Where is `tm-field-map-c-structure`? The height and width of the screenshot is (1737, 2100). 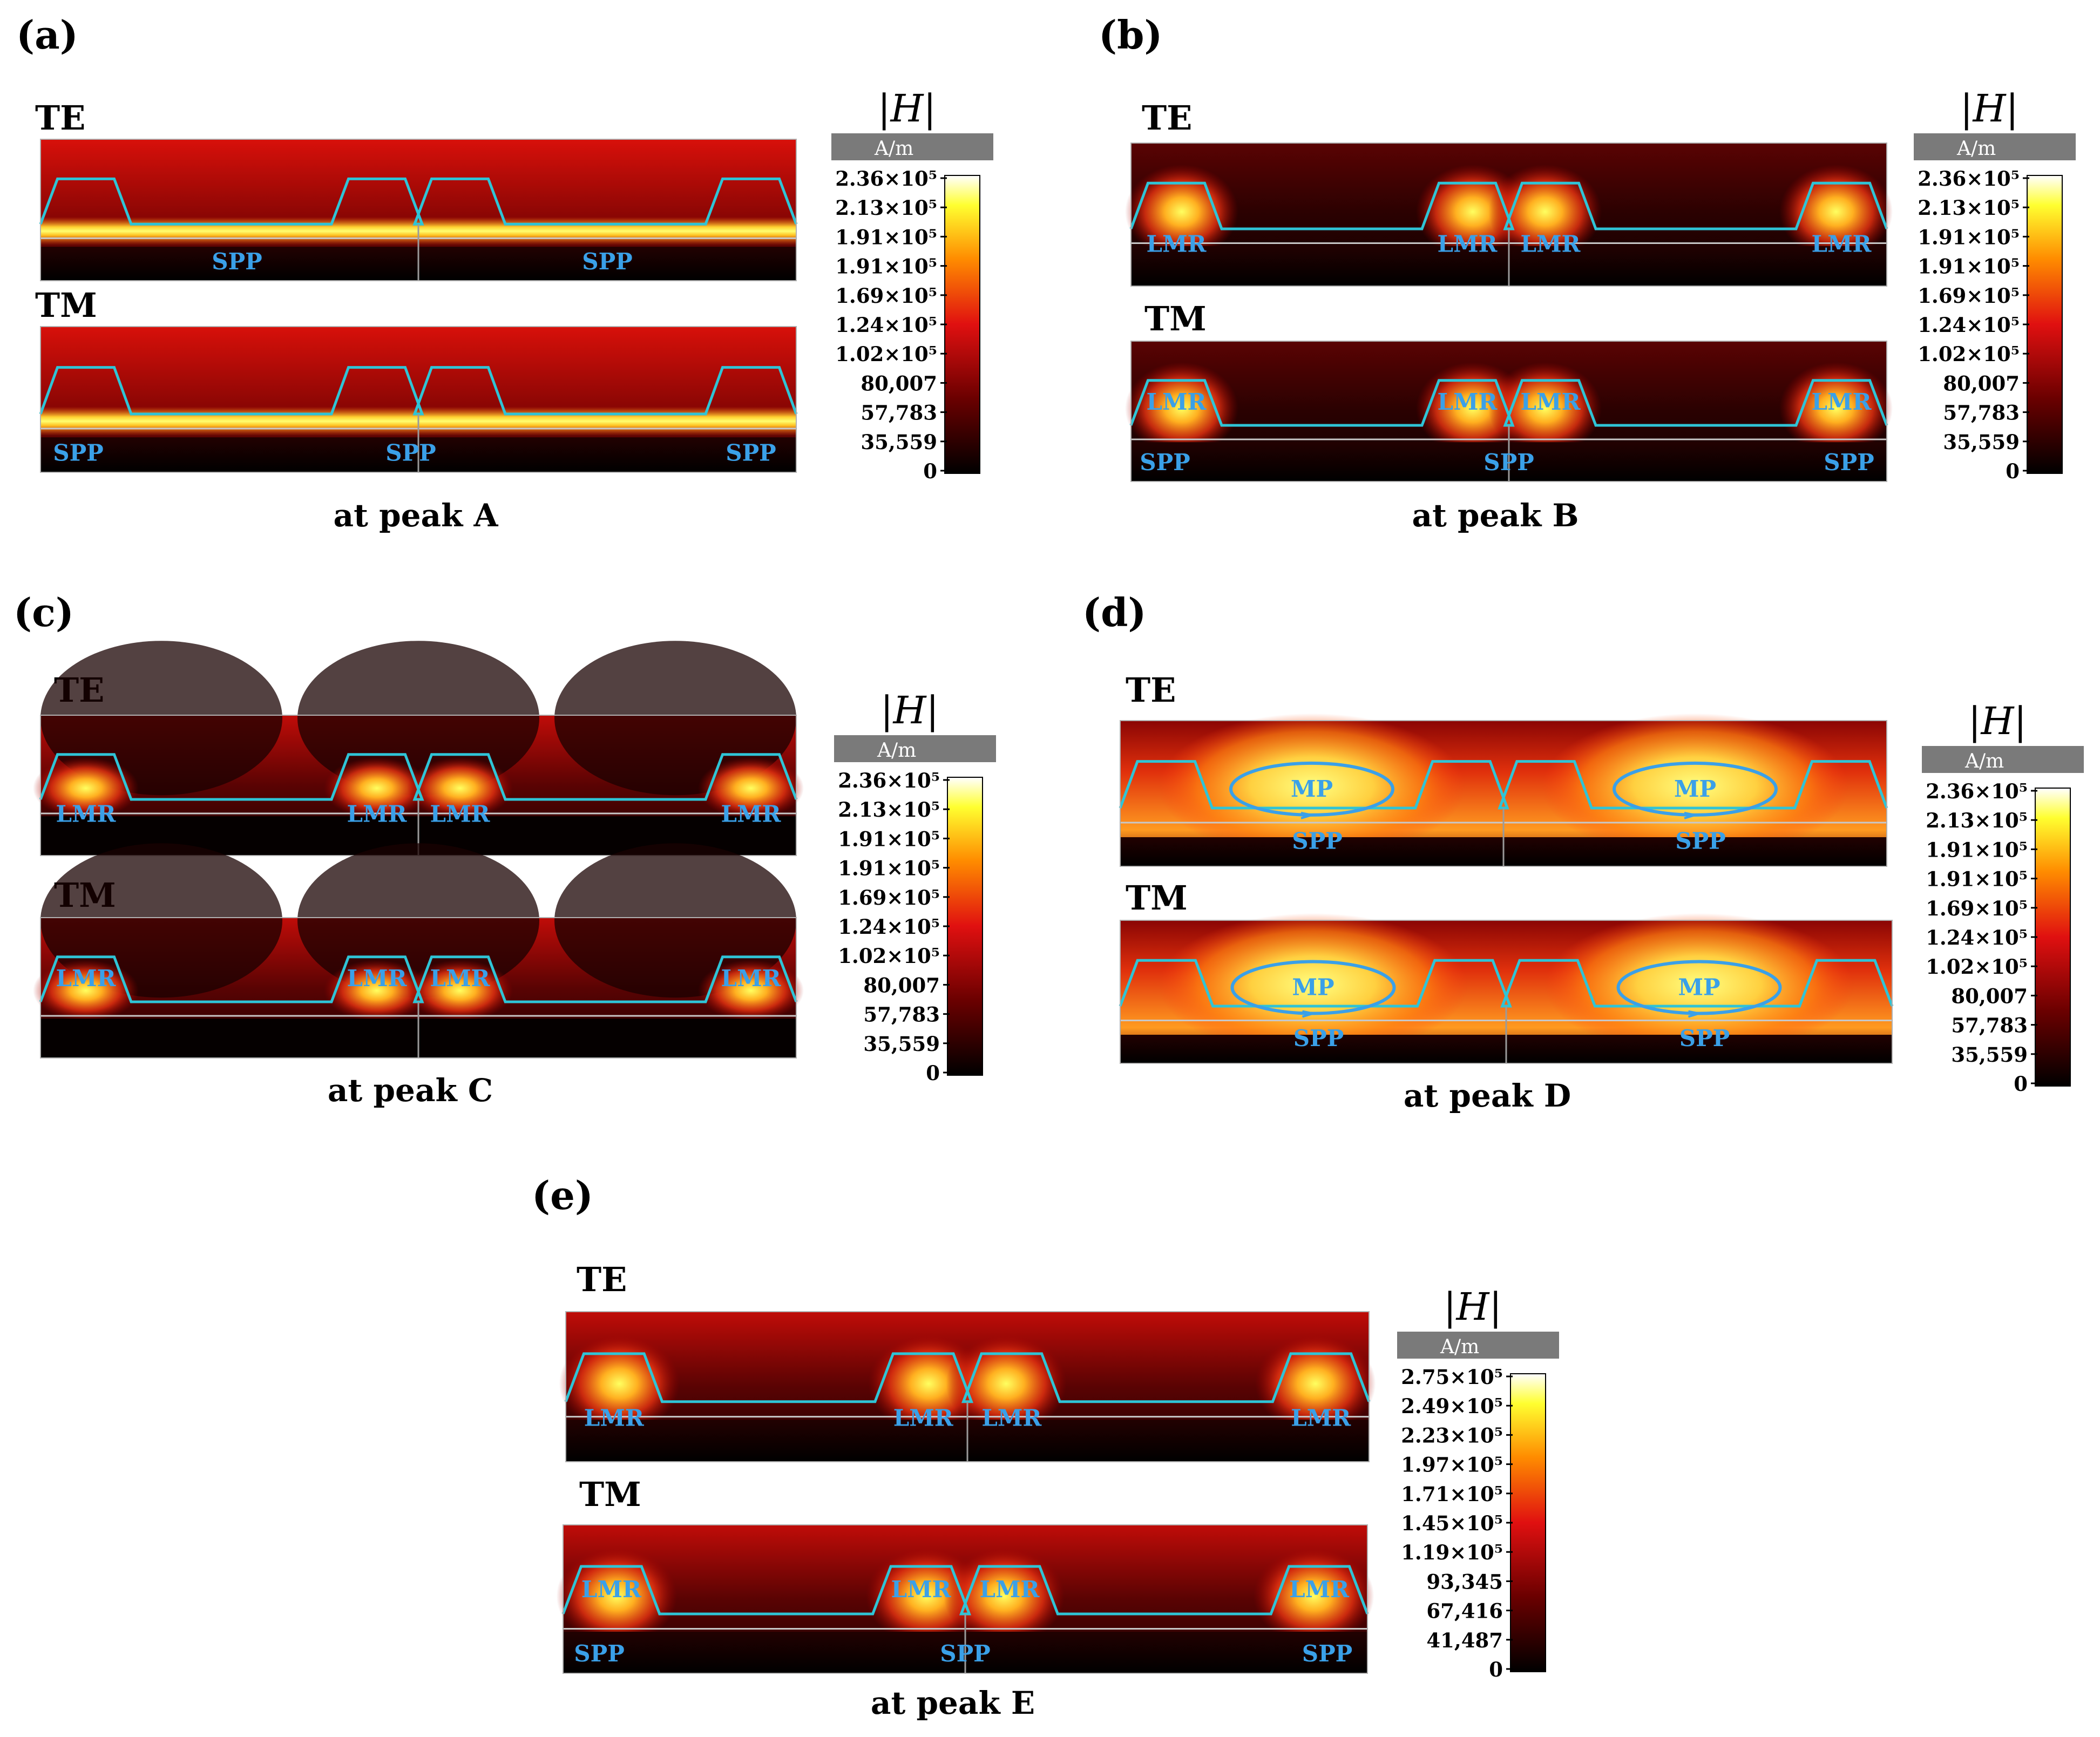
tm-field-map-c-structure is located at coordinates (419, 988).